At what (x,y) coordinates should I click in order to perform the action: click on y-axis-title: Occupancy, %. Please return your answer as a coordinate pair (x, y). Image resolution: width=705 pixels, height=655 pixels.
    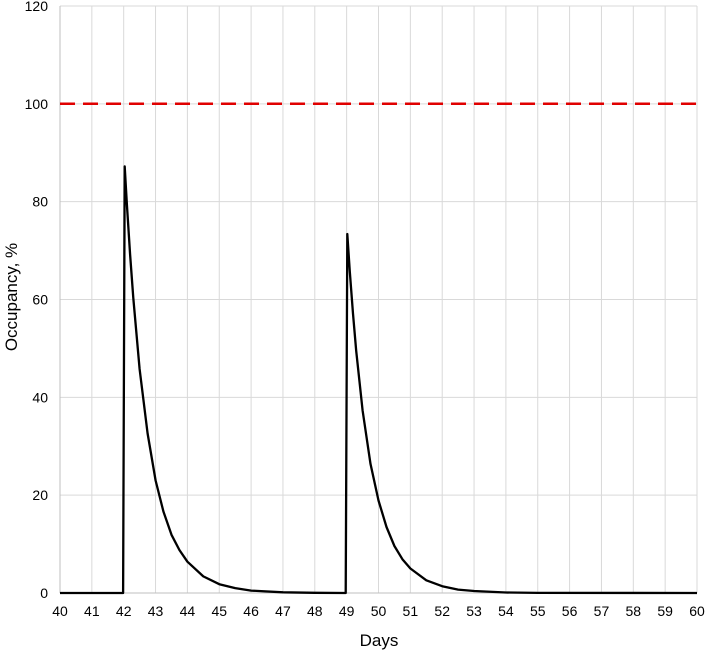
    Looking at the image, I should click on (11, 297).